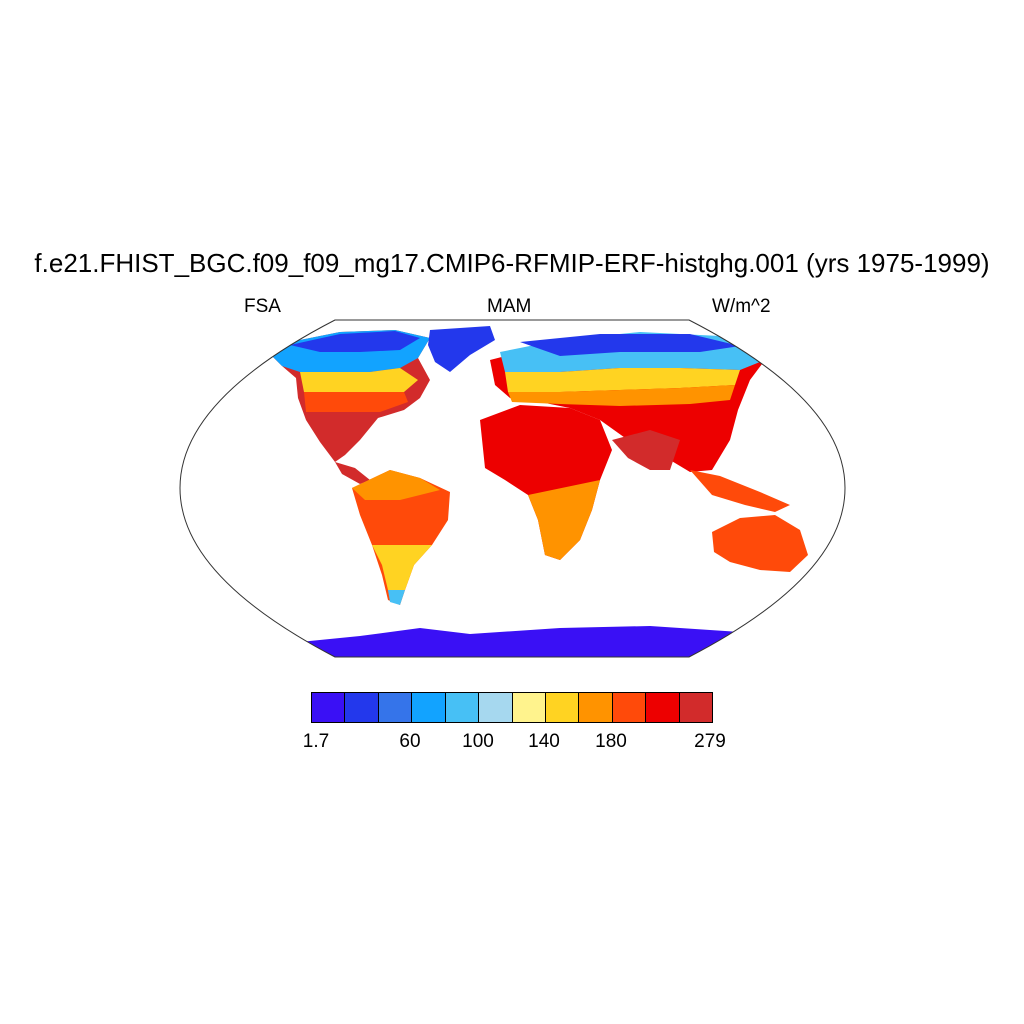 The height and width of the screenshot is (1024, 1024). Describe the element at coordinates (401, 537) in the screenshot. I see `south-america` at that location.